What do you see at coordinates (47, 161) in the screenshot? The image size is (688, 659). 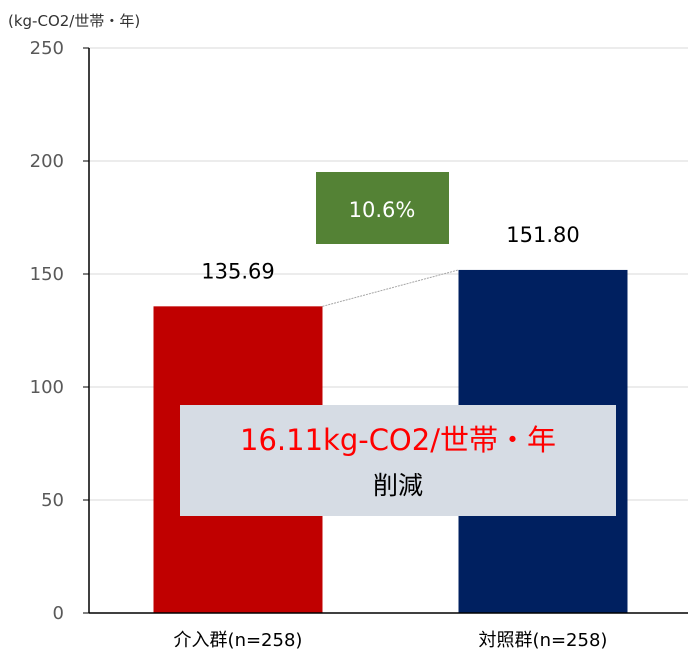 I see `y-tick-label: 200` at bounding box center [47, 161].